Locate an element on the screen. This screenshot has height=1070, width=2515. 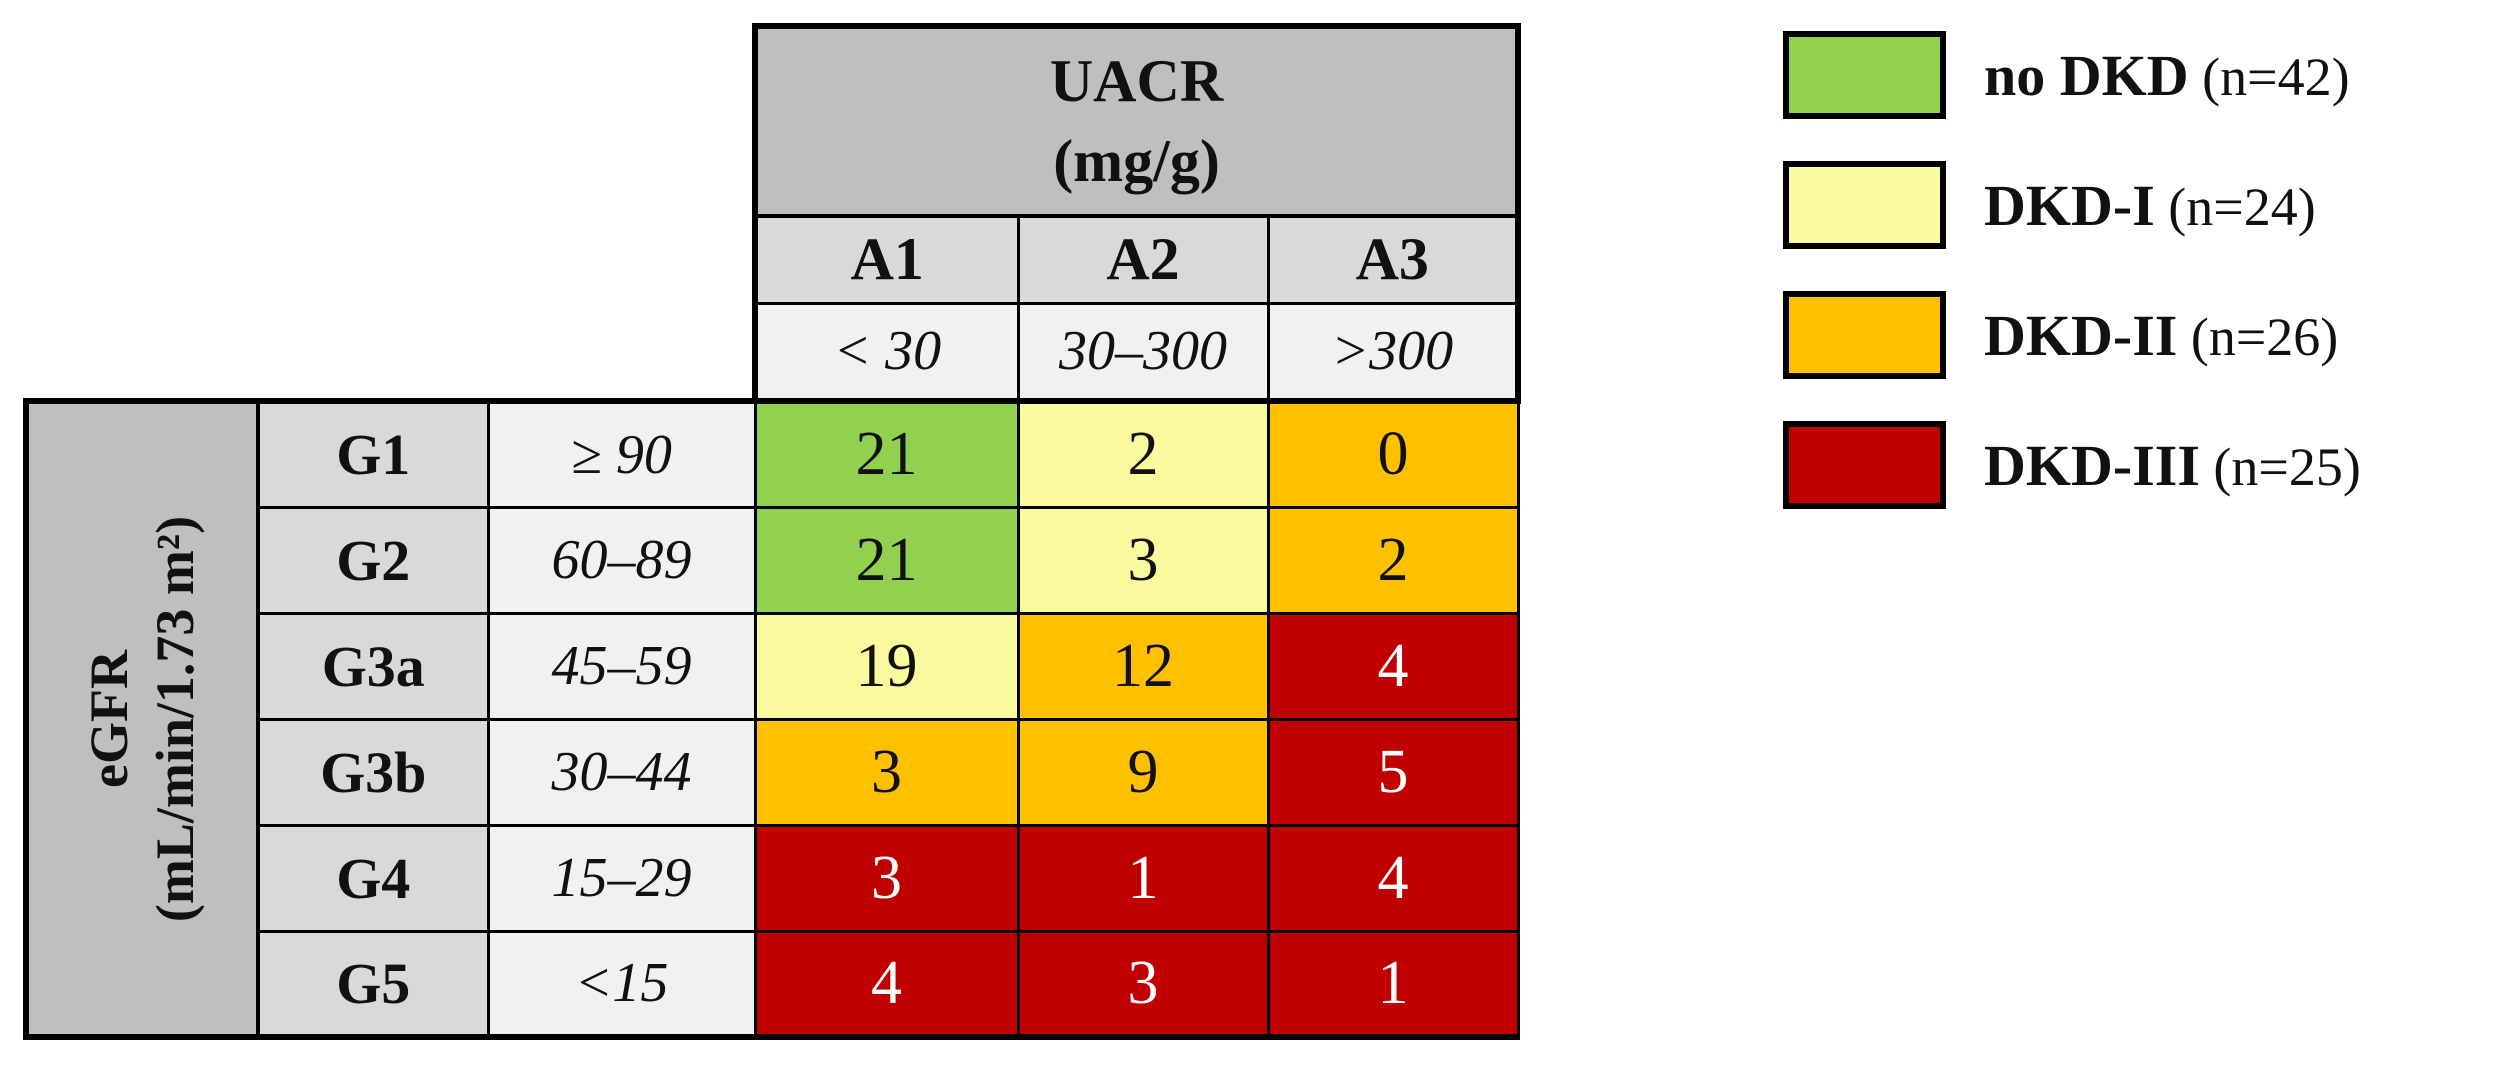
legend-swatch-dkd-ii is located at coordinates (1864, 335).